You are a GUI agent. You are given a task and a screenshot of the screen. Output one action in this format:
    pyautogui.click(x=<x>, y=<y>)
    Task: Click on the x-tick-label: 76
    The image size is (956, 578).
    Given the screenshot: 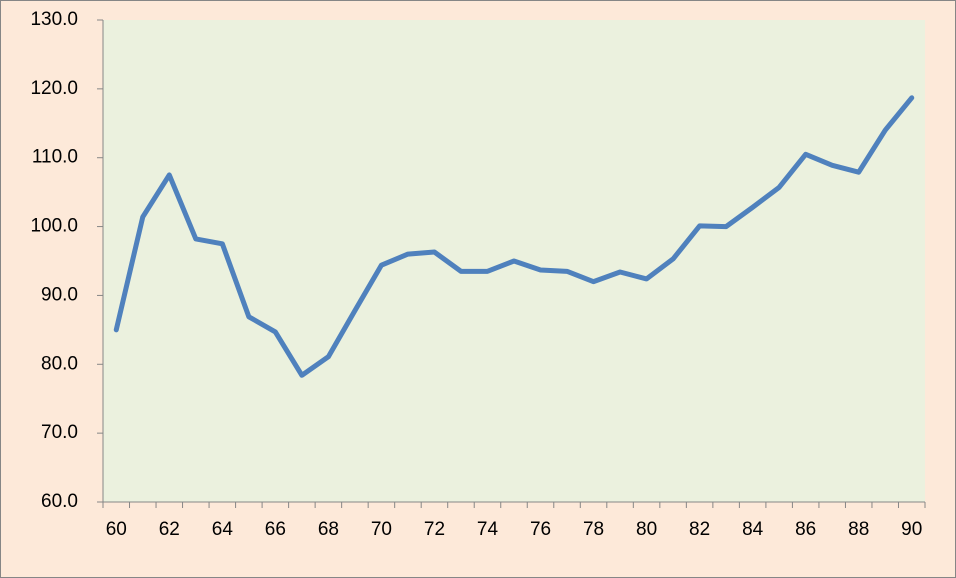 What is the action you would take?
    pyautogui.click(x=540, y=529)
    